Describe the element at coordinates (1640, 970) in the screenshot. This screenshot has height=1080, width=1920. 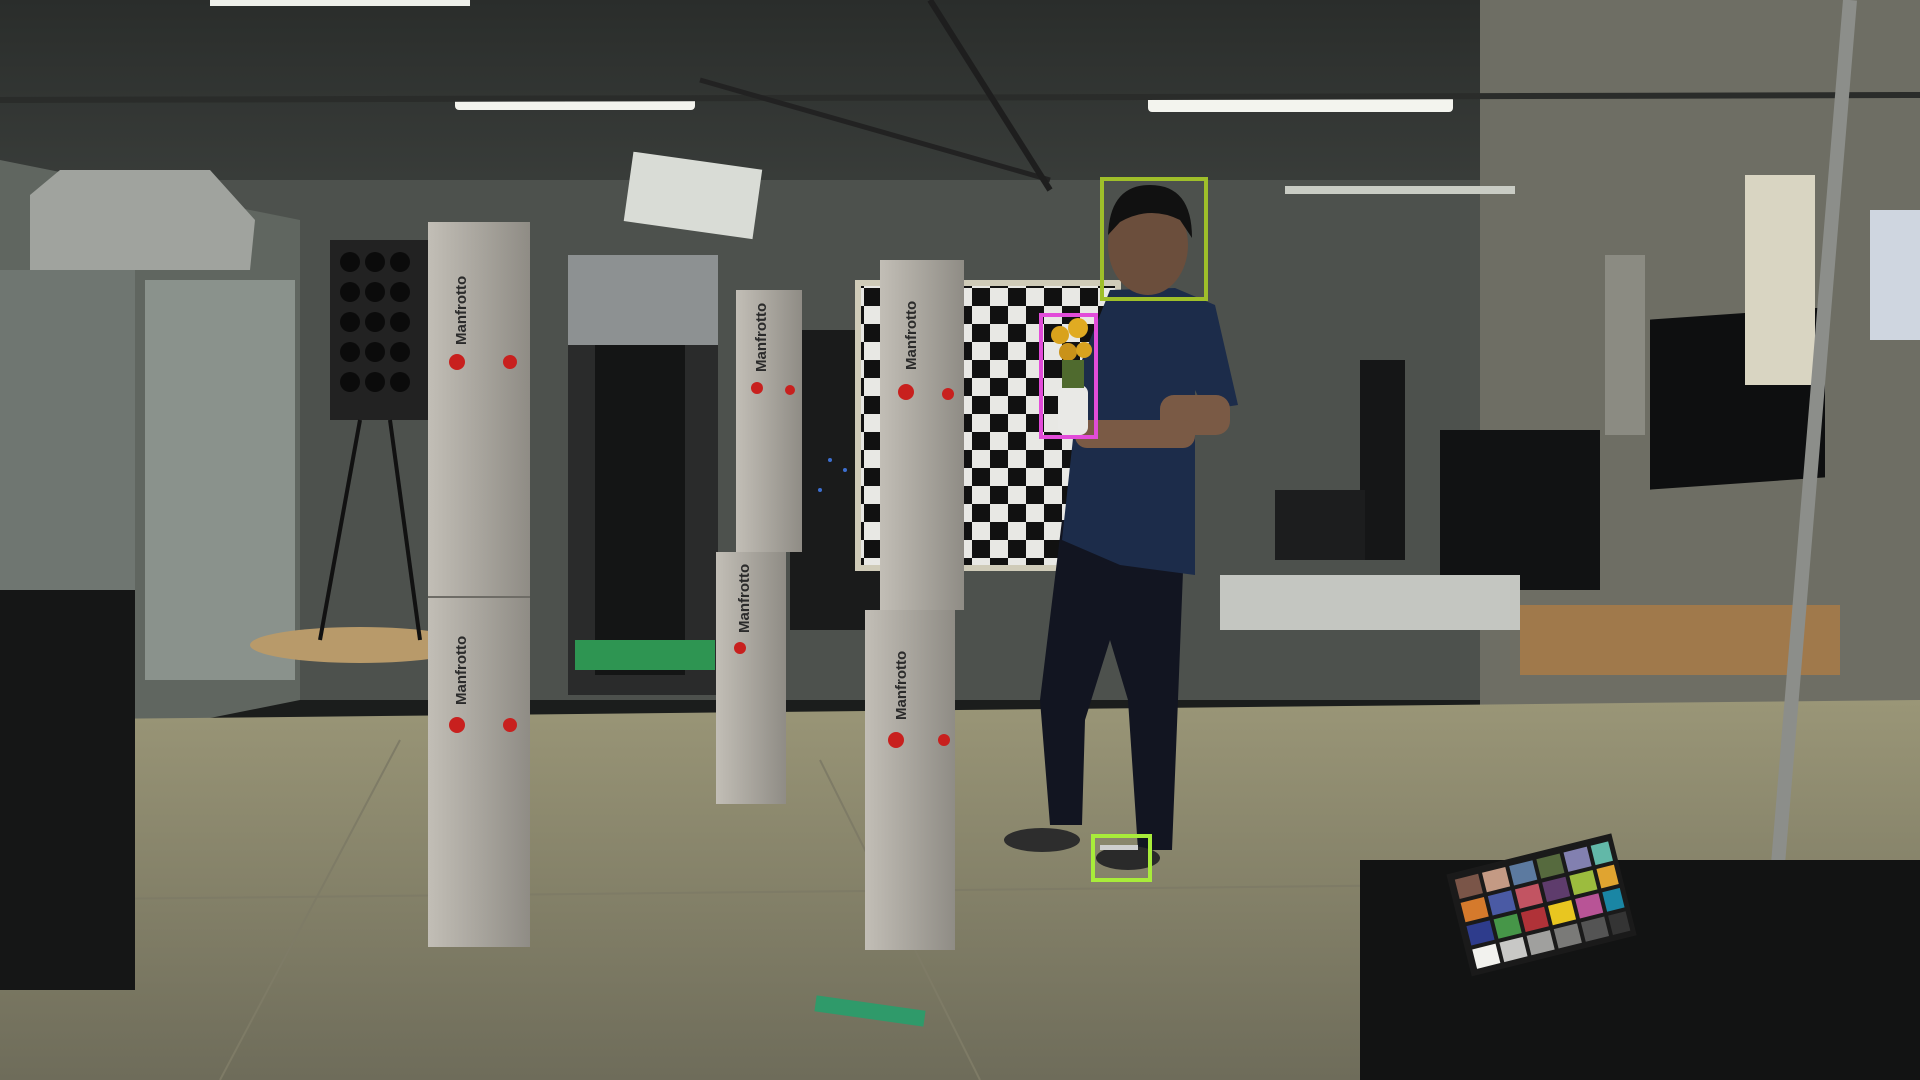
I see `foreground-cabinet` at that location.